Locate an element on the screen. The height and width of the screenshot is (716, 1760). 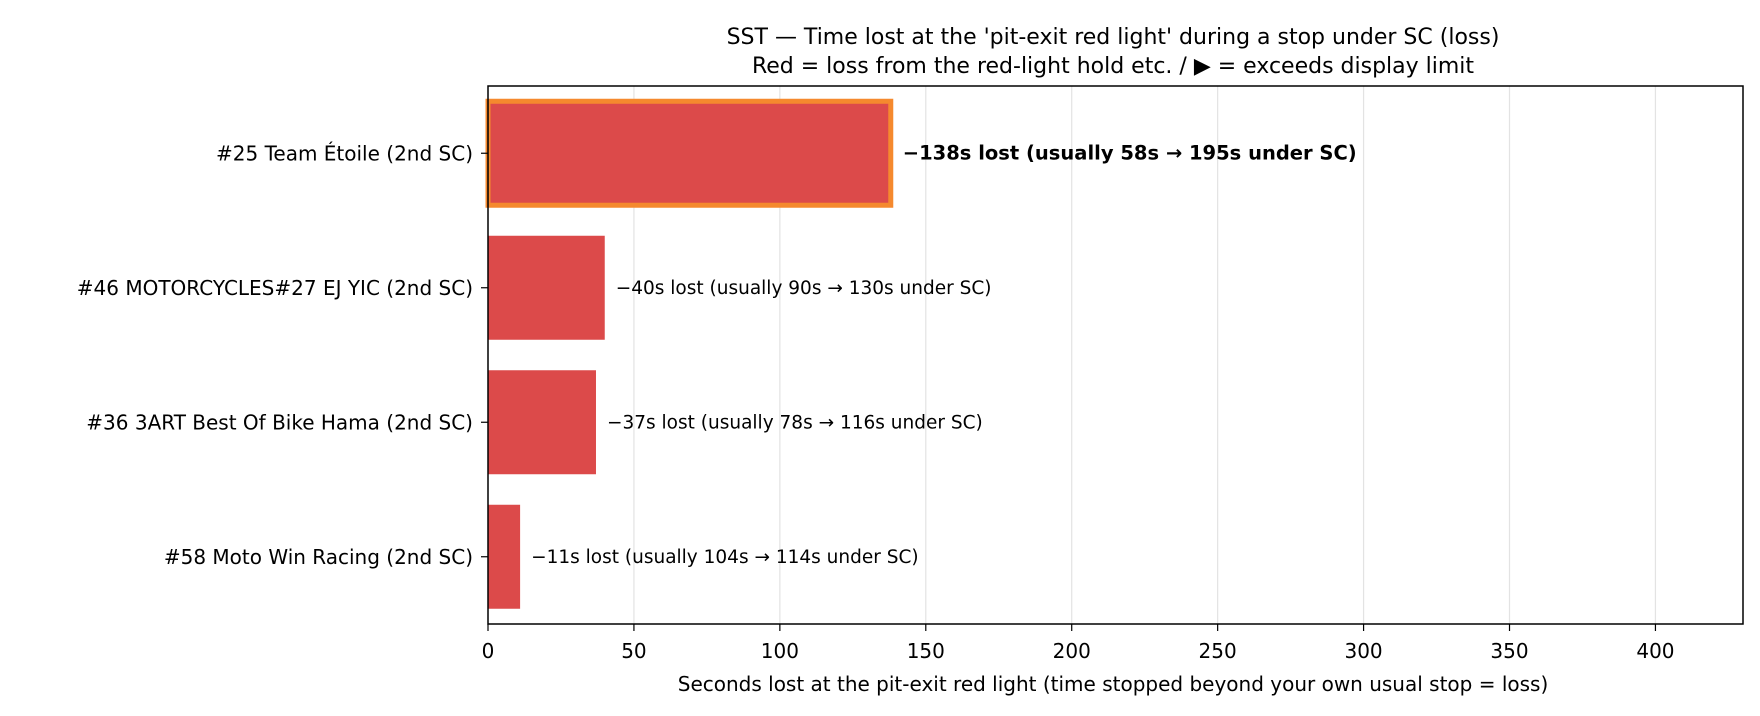
x-tick-label: 250 is located at coordinates (1218, 651).